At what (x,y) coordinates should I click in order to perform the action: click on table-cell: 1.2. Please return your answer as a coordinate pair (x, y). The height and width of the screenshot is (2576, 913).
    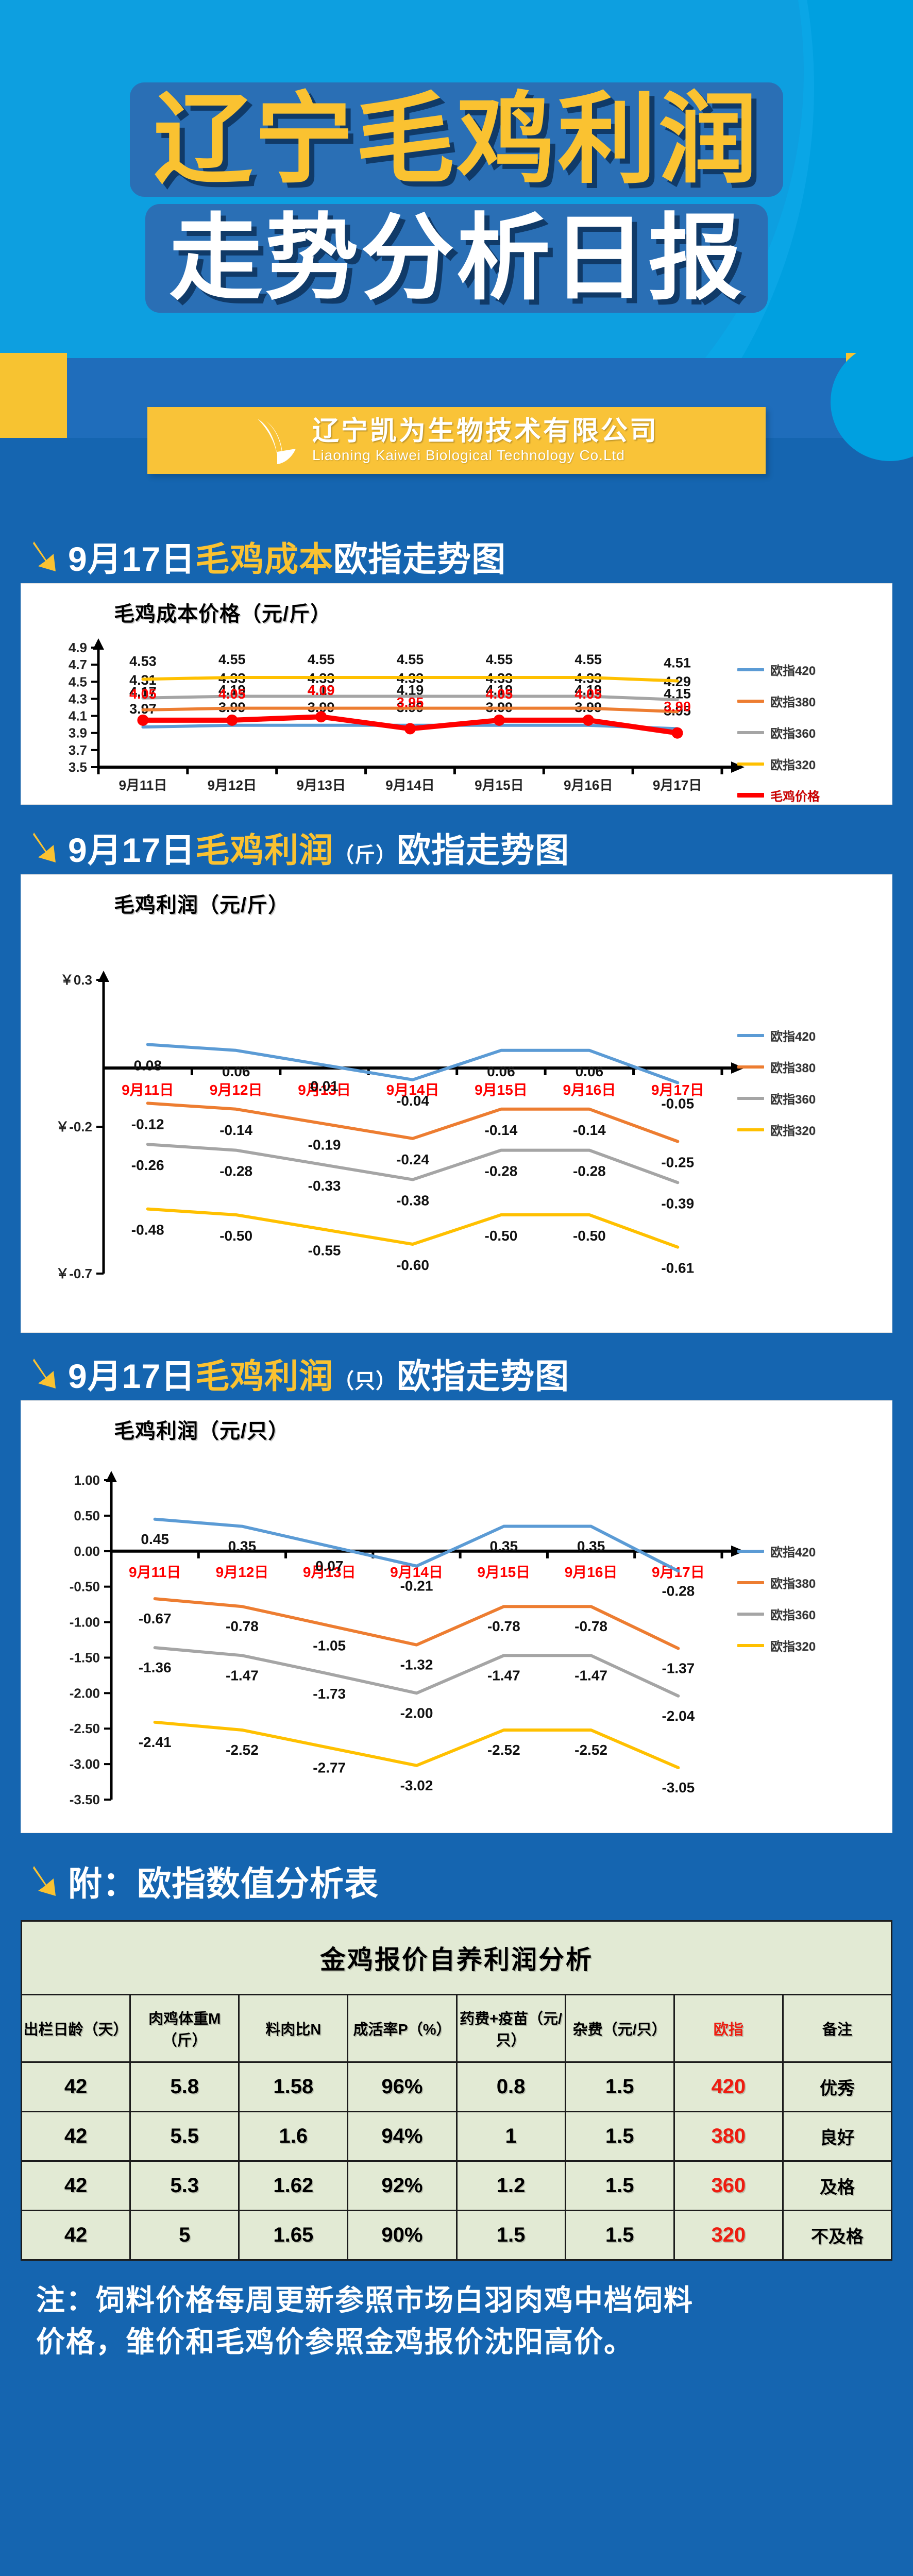
    Looking at the image, I should click on (510, 2185).